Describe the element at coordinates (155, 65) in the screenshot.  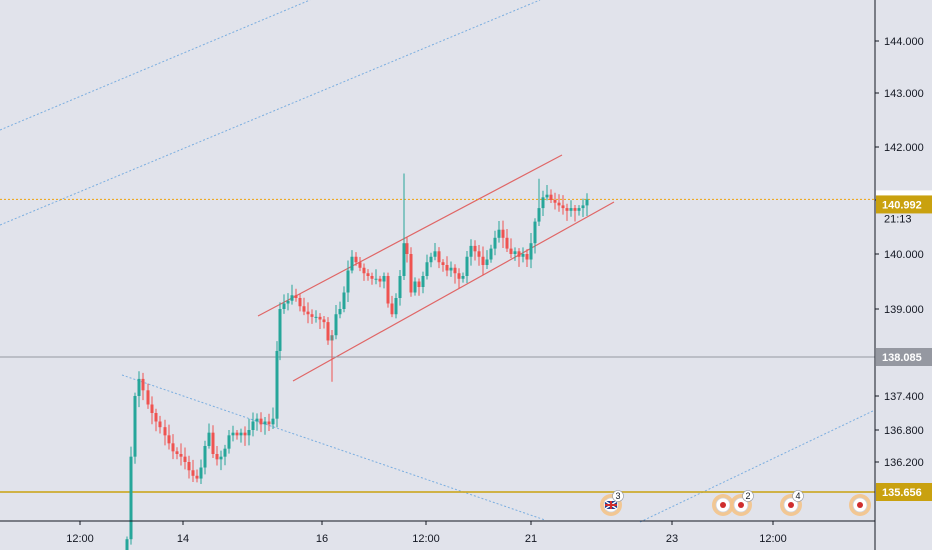
I see `trendline-upper` at that location.